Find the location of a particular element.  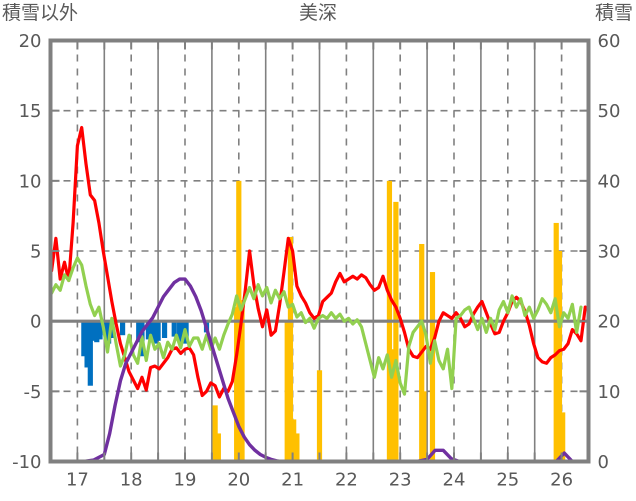

page-title: 美深 is located at coordinates (317, 13).